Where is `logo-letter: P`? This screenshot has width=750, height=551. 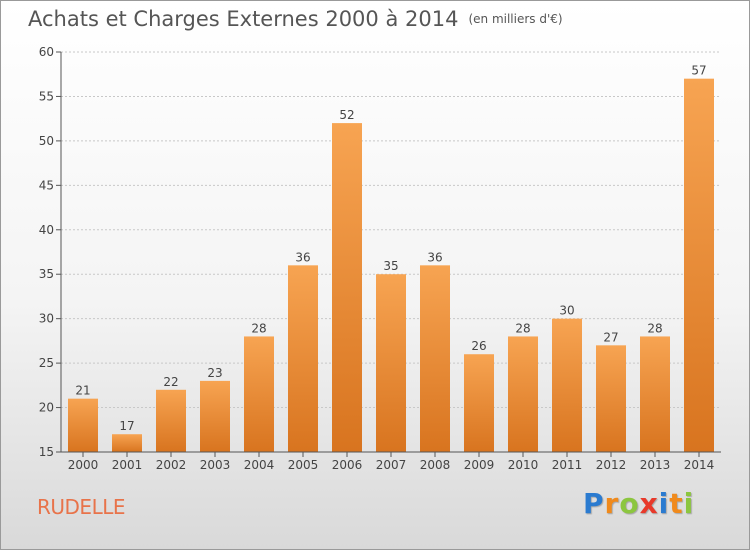
logo-letter: P is located at coordinates (594, 503).